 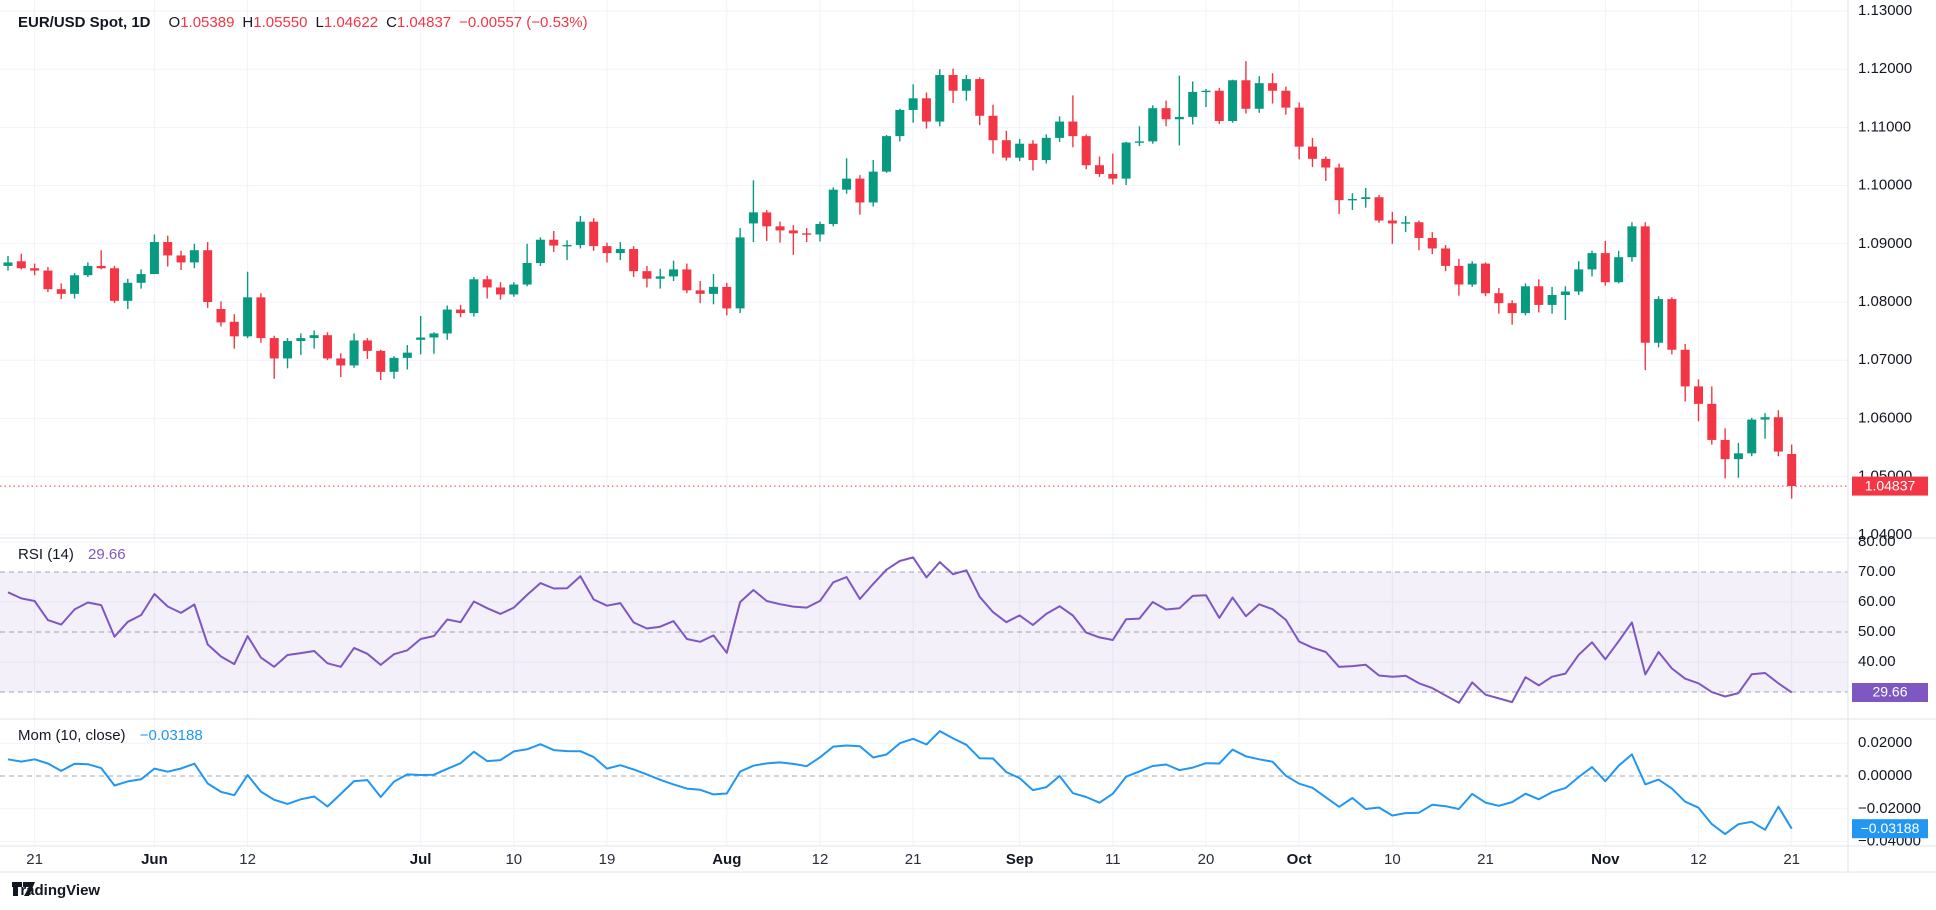 What do you see at coordinates (1885, 742) in the screenshot?
I see `svg-text: 0.02000` at bounding box center [1885, 742].